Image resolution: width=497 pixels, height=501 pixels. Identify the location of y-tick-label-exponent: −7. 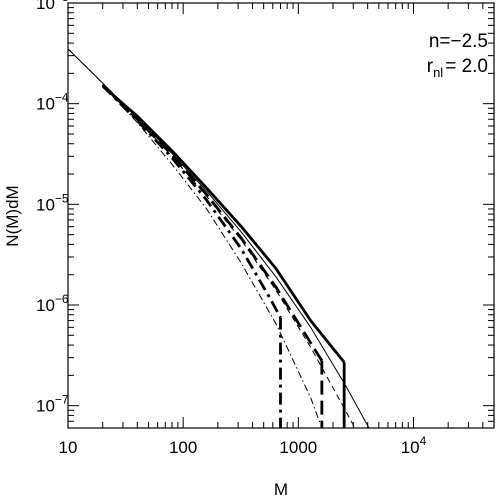
(62, 400).